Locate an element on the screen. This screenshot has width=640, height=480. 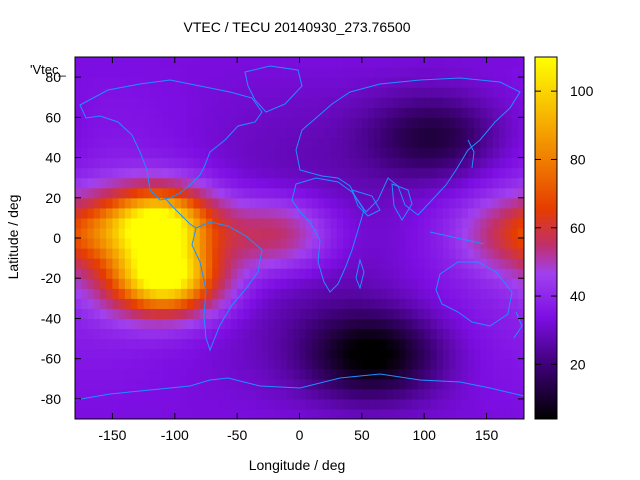
coastline-central-america is located at coordinates (180, 213).